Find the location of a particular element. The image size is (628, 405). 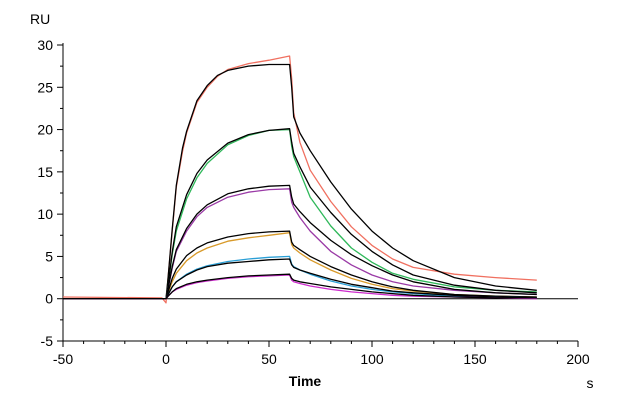

y-axis-title: RU is located at coordinates (40, 19).